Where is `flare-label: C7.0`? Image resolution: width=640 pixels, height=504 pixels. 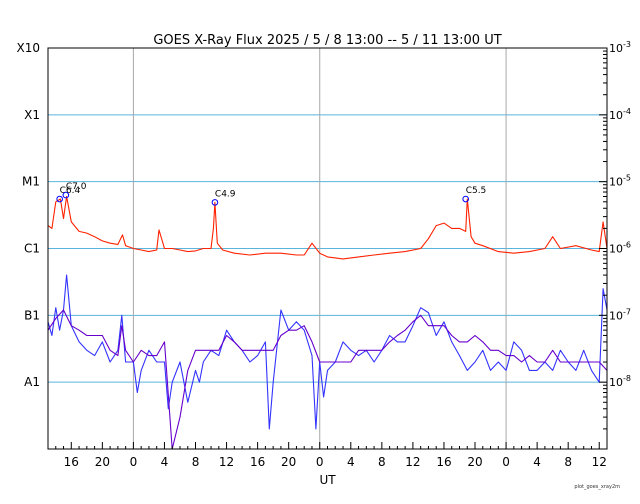 flare-label: C7.0 is located at coordinates (76, 187).